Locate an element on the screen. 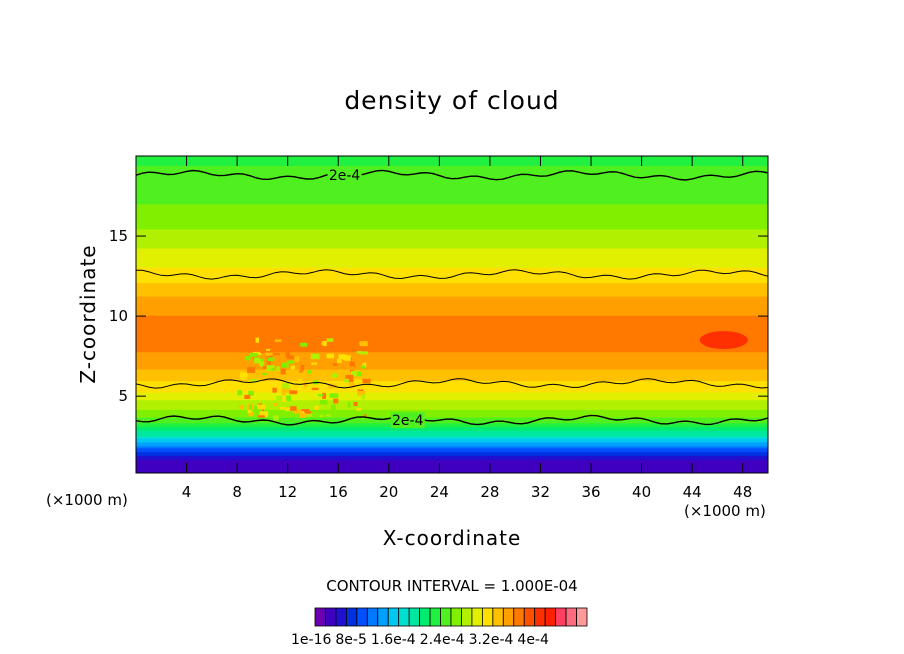 This screenshot has height=654, width=904. colorbar-label: 2.4e-4 is located at coordinates (442, 640).